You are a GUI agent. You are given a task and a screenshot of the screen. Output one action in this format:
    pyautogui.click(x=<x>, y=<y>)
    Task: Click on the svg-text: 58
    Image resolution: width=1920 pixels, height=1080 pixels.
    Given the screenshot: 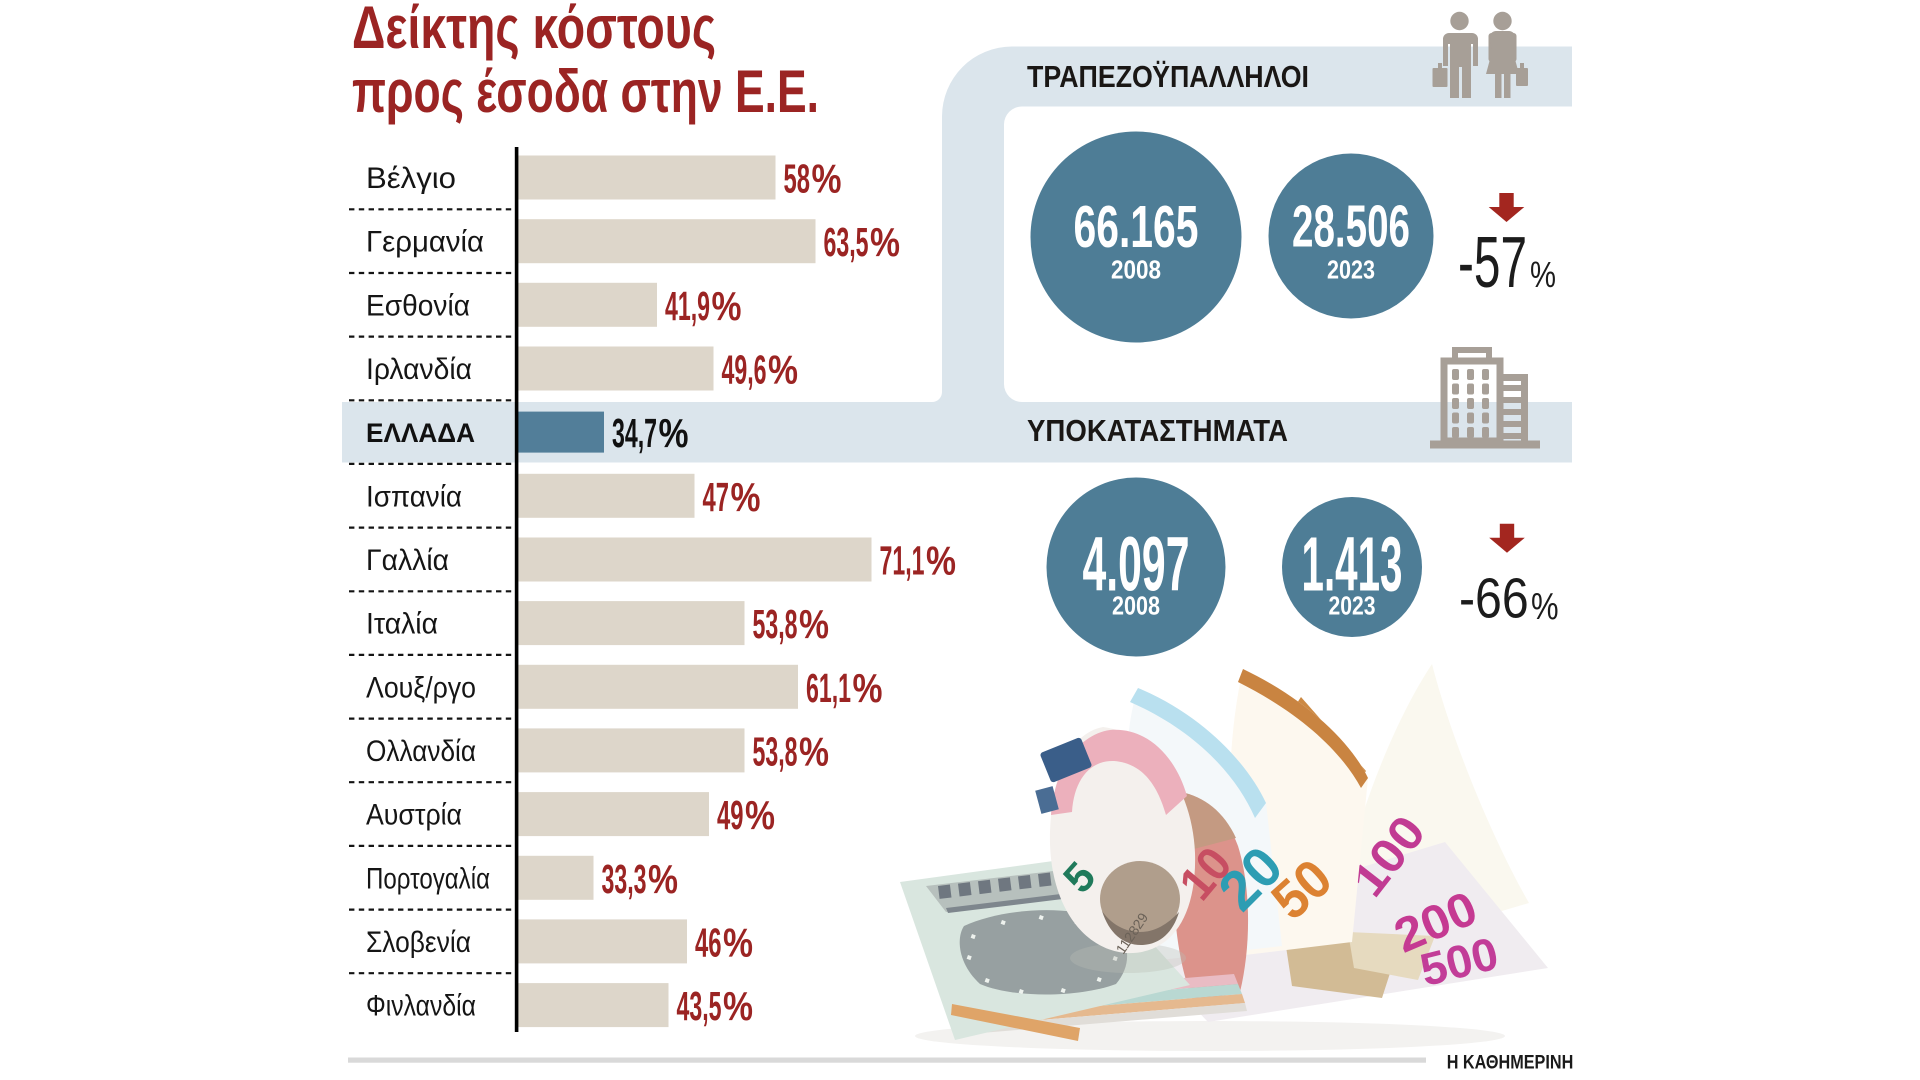 What is the action you would take?
    pyautogui.click(x=797, y=179)
    